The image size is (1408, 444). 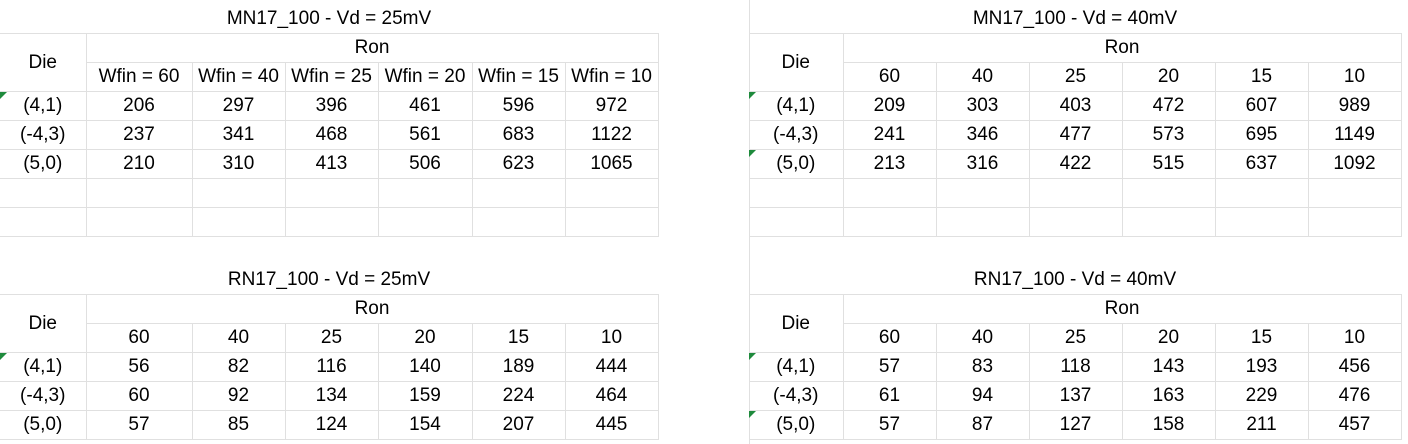 What do you see at coordinates (1076, 425) in the screenshot?
I see `value-cell: 127` at bounding box center [1076, 425].